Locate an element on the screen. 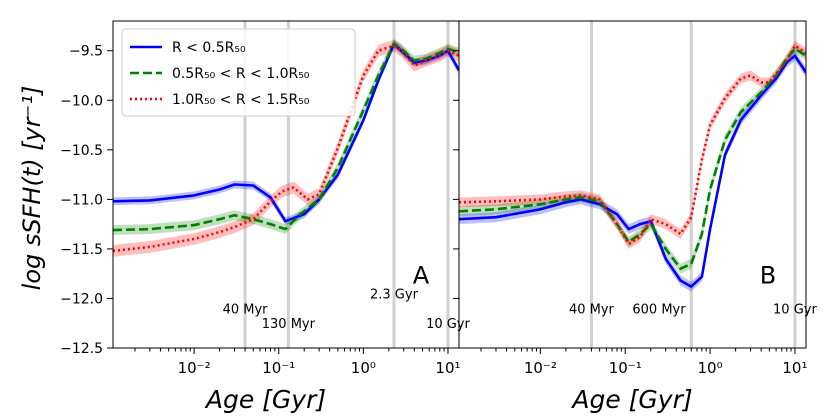 The width and height of the screenshot is (831, 416). y-tick-label: −11.0 is located at coordinates (81, 200).